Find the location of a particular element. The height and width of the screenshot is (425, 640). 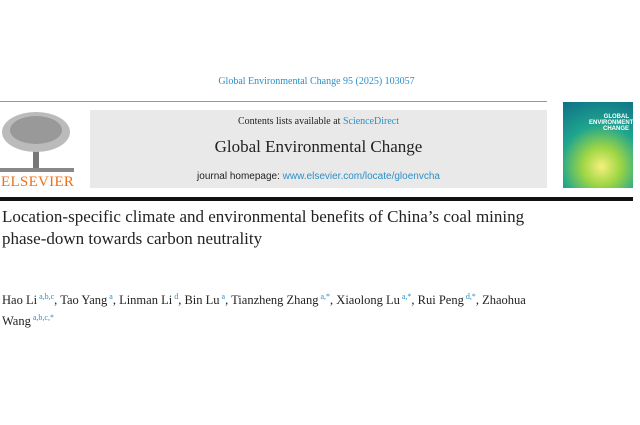

journal-name: Global Environmental Change is located at coordinates (318, 146).